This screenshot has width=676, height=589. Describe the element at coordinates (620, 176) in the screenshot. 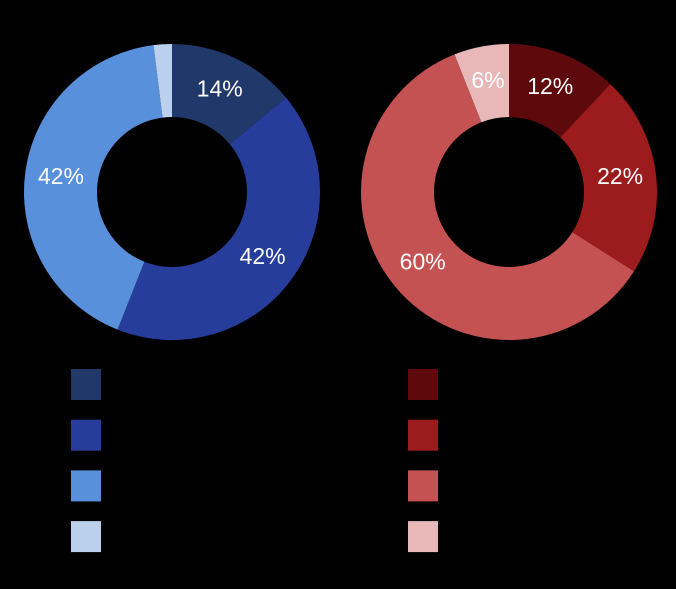

I see `slice-label: 22%` at that location.